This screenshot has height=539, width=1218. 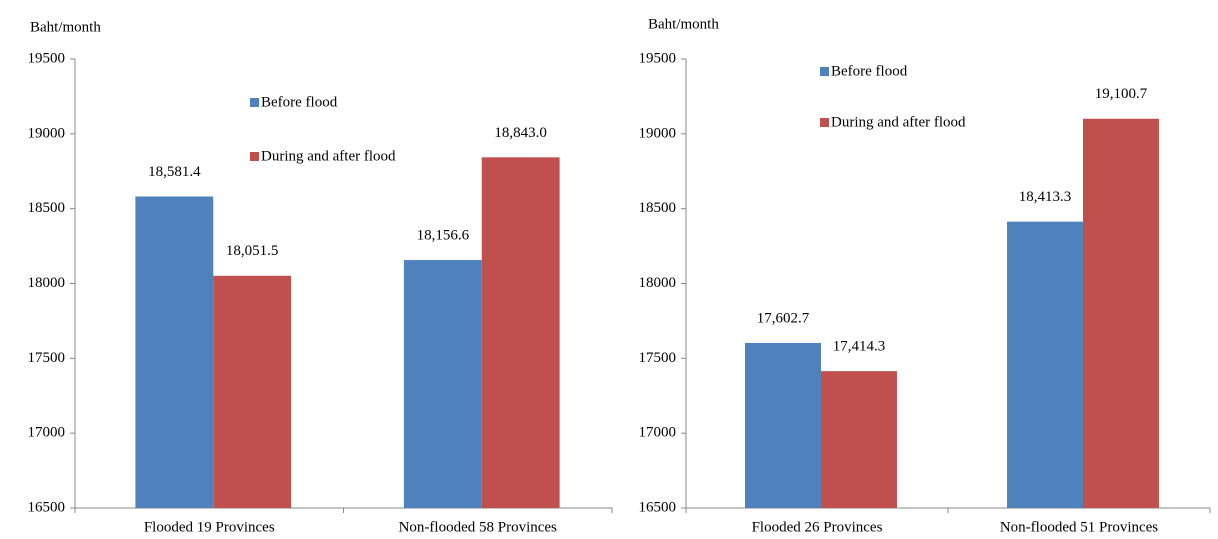 What do you see at coordinates (783, 318) in the screenshot?
I see `value-label: 17,602.7` at bounding box center [783, 318].